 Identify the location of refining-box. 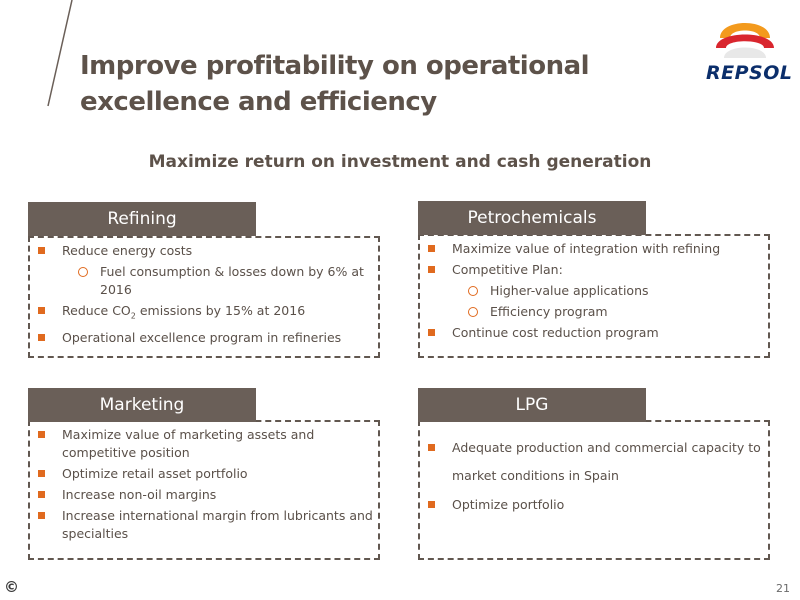
(204, 297).